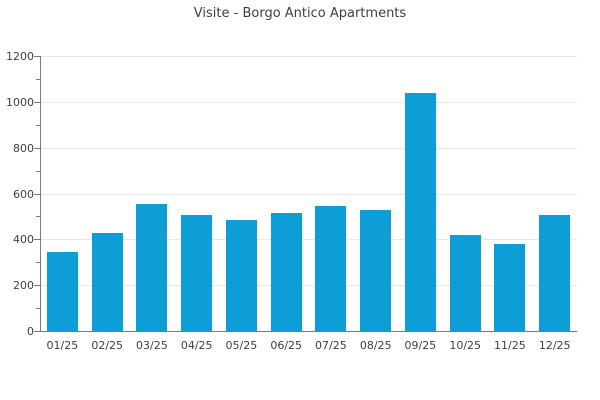 This screenshot has height=400, width=600. I want to click on bar-11/25, so click(510, 287).